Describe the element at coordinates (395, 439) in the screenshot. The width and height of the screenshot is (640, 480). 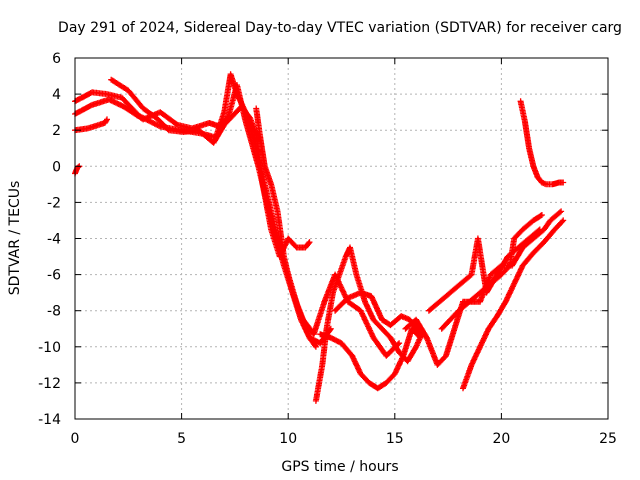
I see `x-tick-label: 15` at that location.